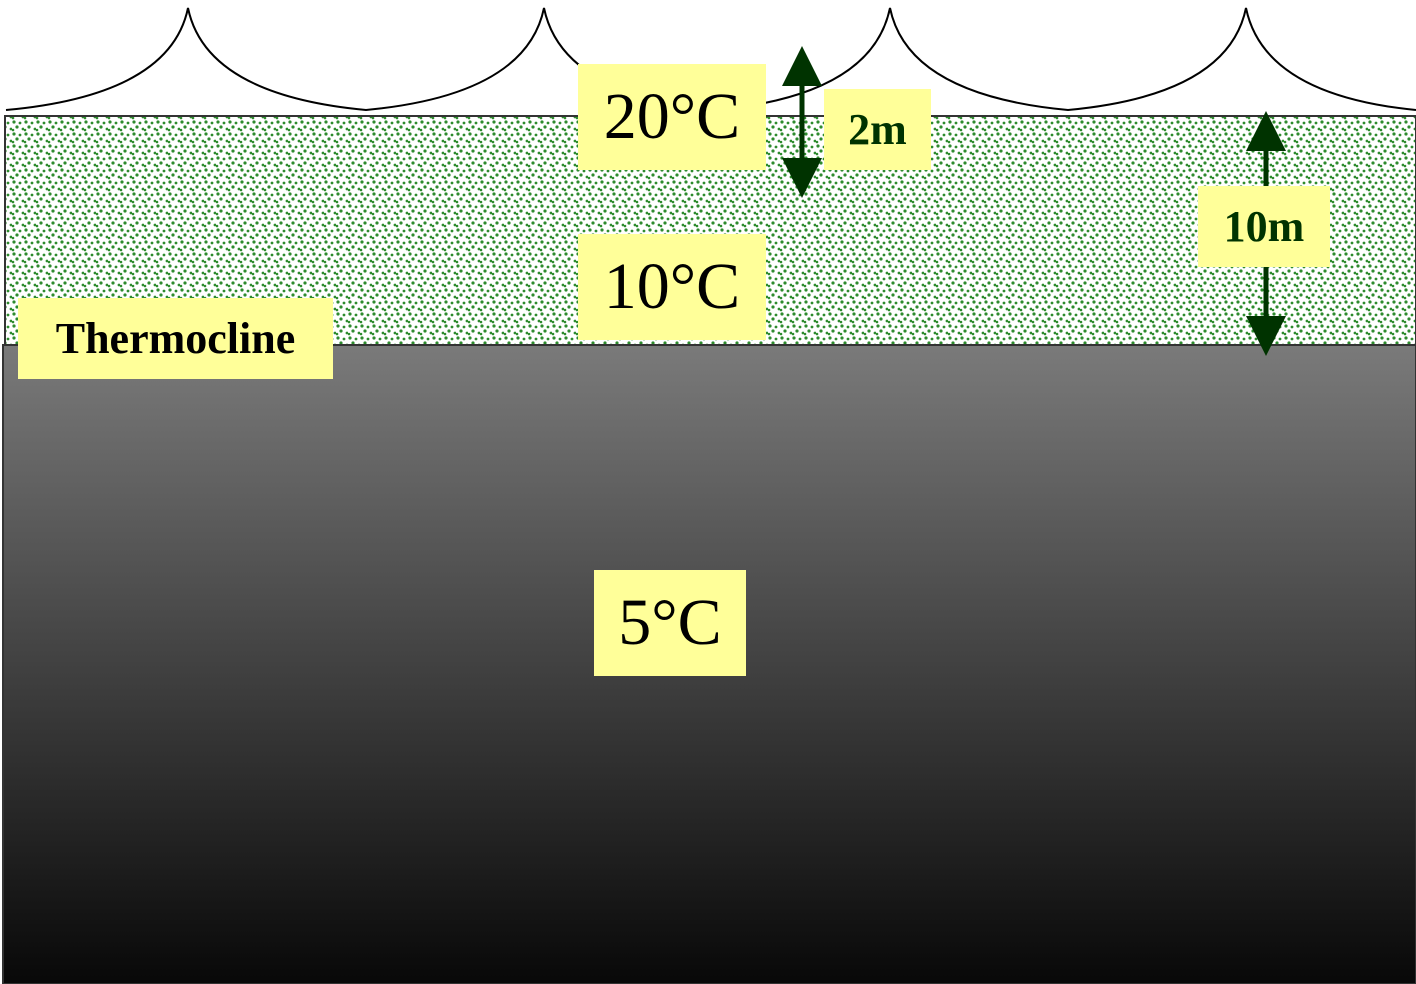 Image resolution: width=1416 pixels, height=984 pixels. What do you see at coordinates (175, 338) in the screenshot?
I see `thermocline-label: Thermocline` at bounding box center [175, 338].